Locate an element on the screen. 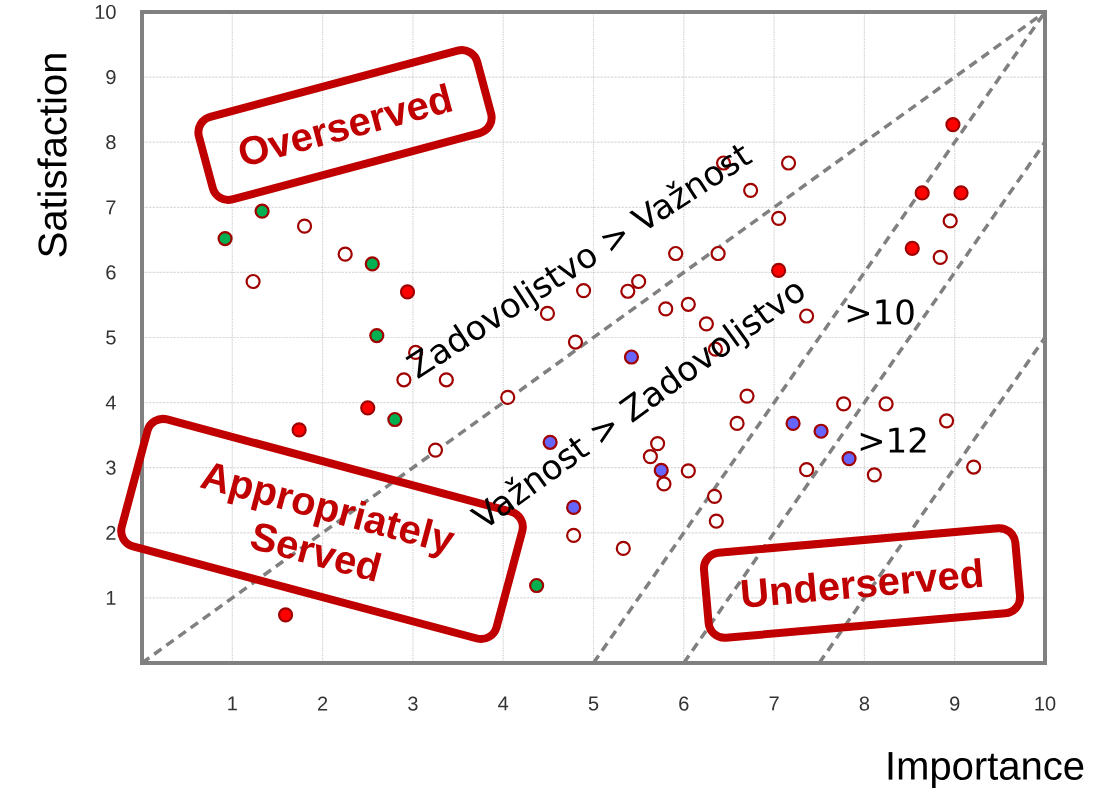  y-tick-label: 2 is located at coordinates (111, 532).